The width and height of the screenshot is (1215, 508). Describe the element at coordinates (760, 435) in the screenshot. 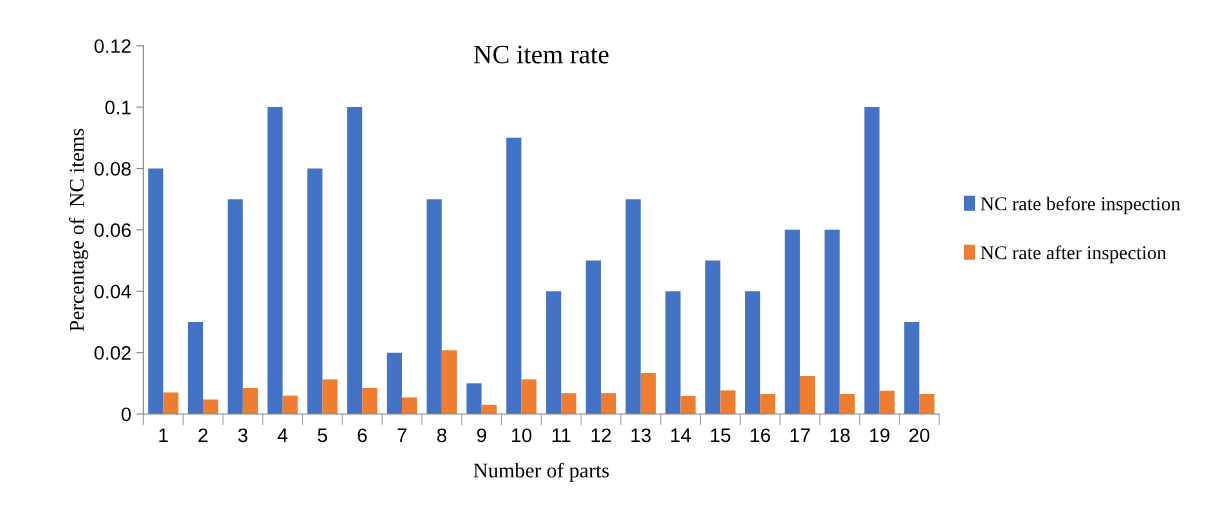

I see `x-tick-label: 16` at that location.